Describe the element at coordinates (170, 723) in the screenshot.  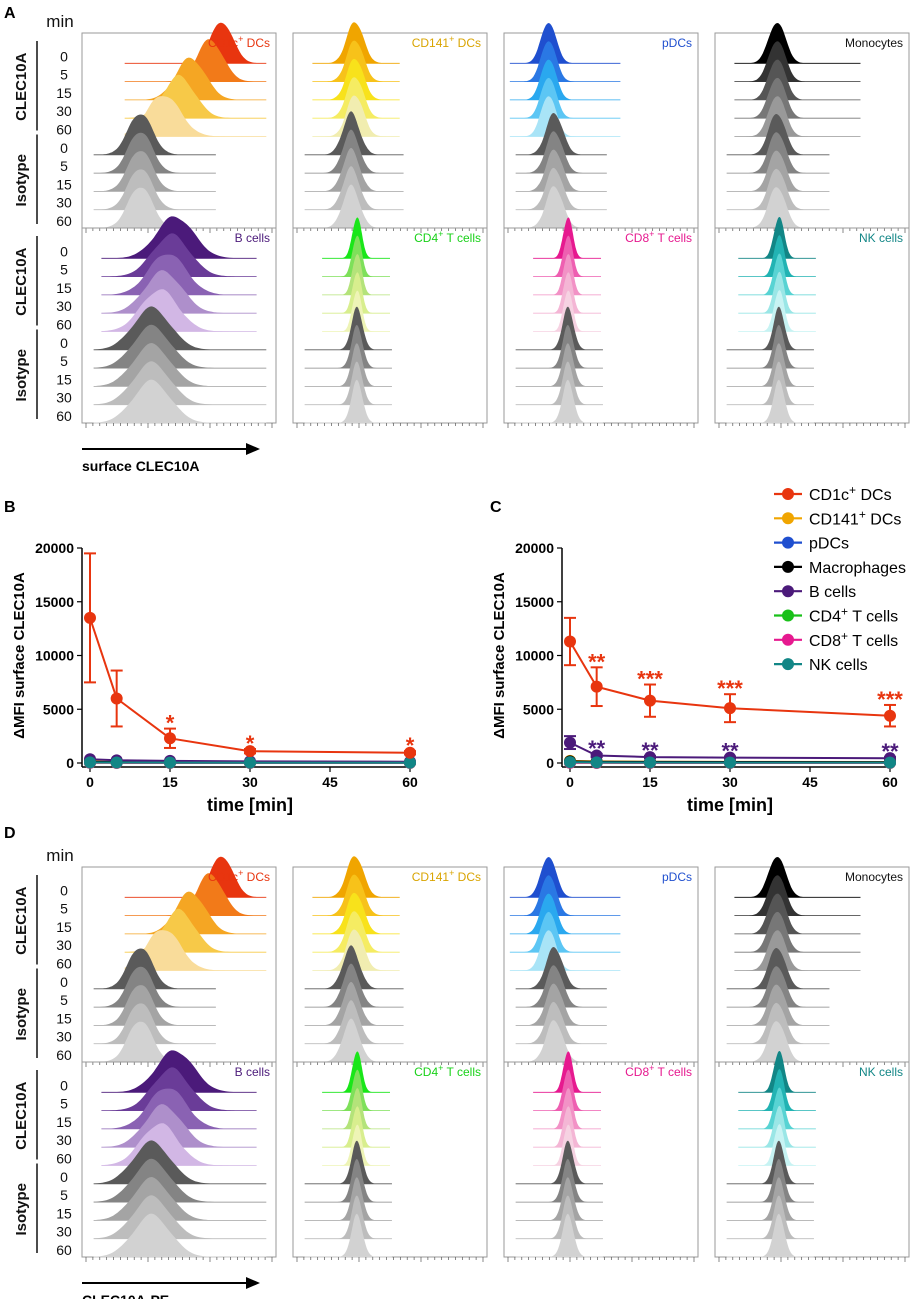
I see `significance-marker: *` at that location.